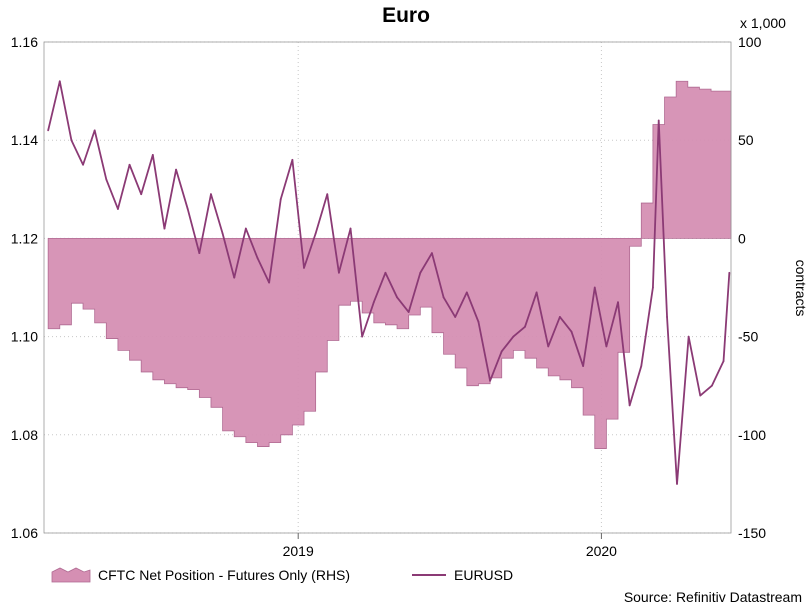  What do you see at coordinates (746, 140) in the screenshot?
I see `right-tick-label: 50` at bounding box center [746, 140].